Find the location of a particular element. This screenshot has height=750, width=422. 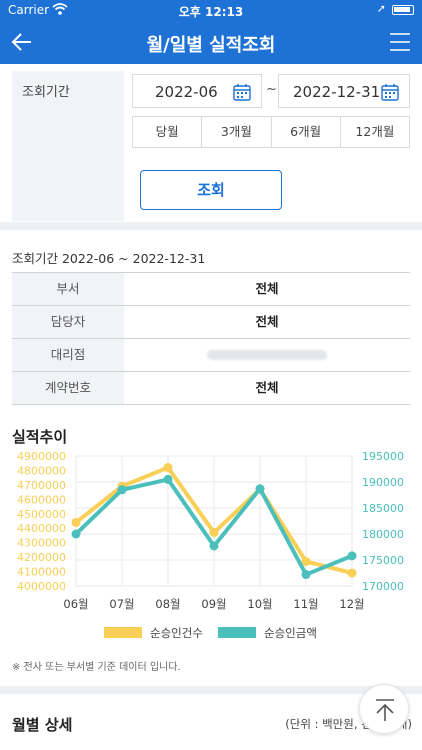

result-period-text: 조회기간 2022-06 ~ 2022-12-31 is located at coordinates (109, 258).